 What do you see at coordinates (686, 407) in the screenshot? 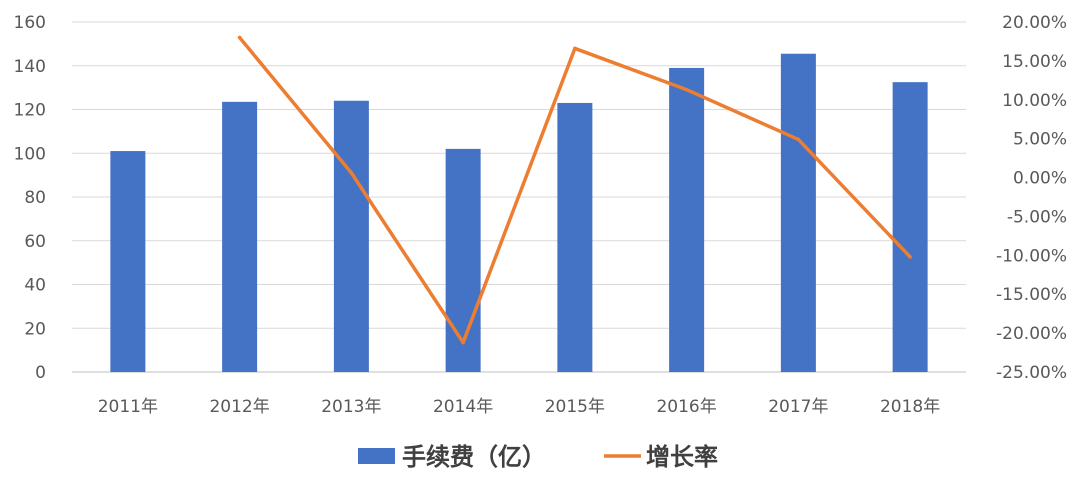
I see `x-tick-label: 2016年` at bounding box center [686, 407].